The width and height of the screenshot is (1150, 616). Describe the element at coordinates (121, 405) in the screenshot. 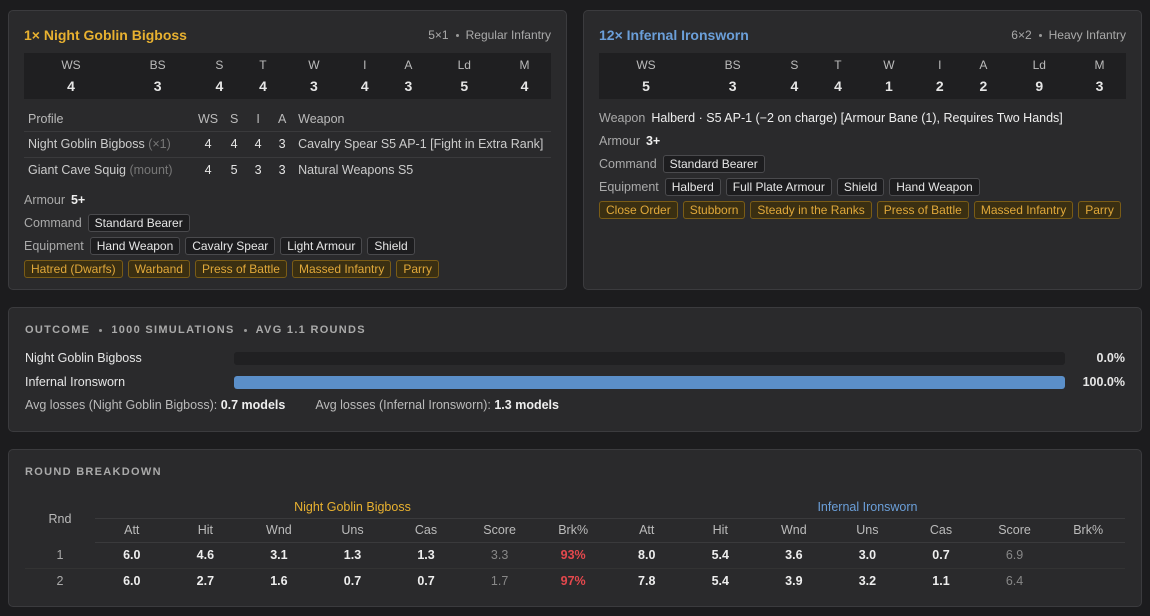

I see `loss-label: Avg losses (Night Goblin Bigboss):` at that location.